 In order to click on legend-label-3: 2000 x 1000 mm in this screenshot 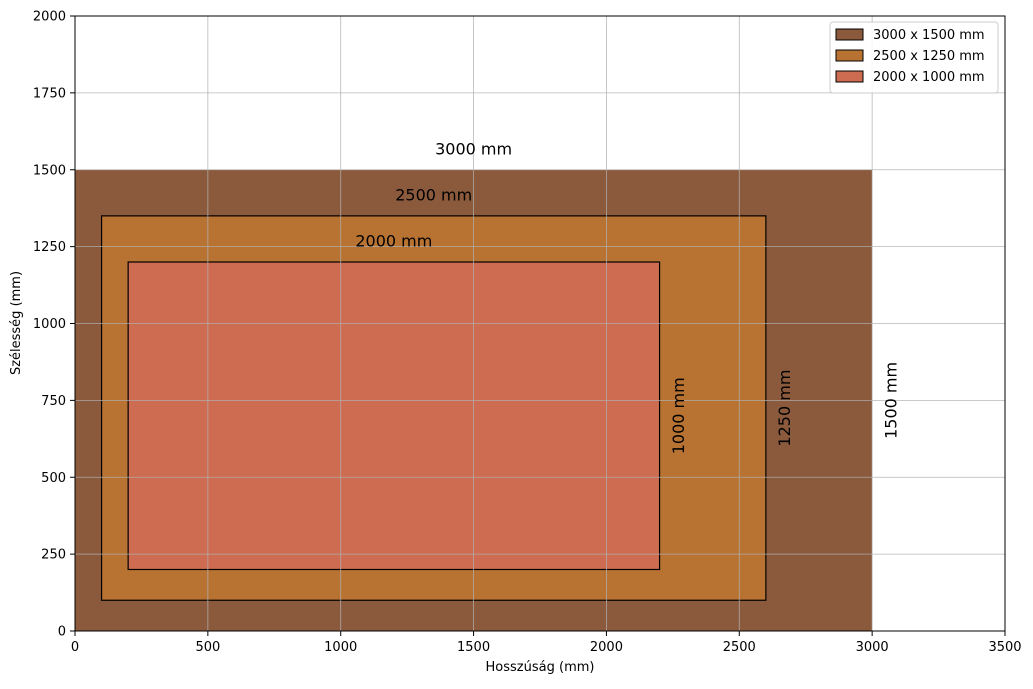, I will do `click(929, 77)`.